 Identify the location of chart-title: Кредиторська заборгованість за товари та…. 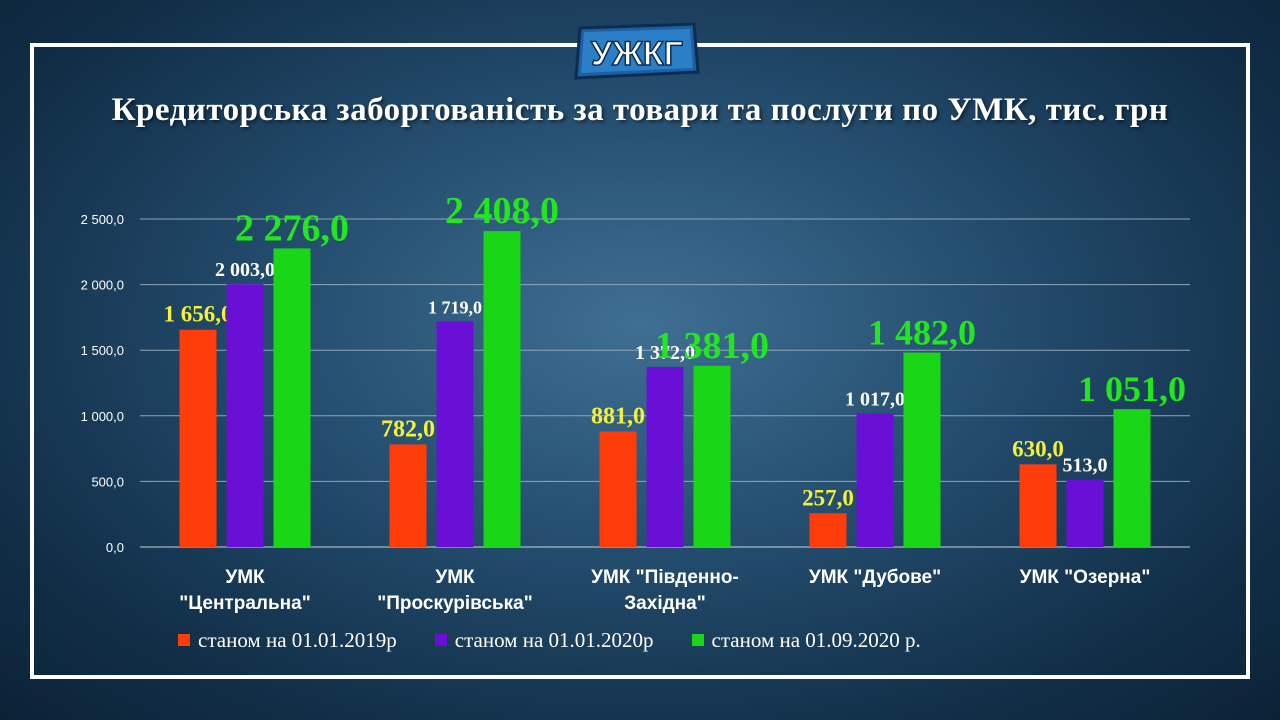
(640, 110).